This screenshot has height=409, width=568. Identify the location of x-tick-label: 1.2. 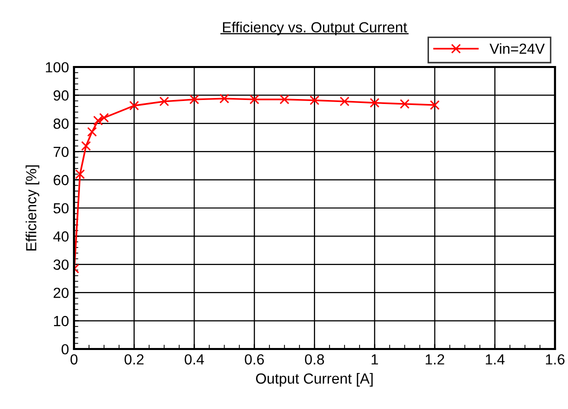
(435, 359).